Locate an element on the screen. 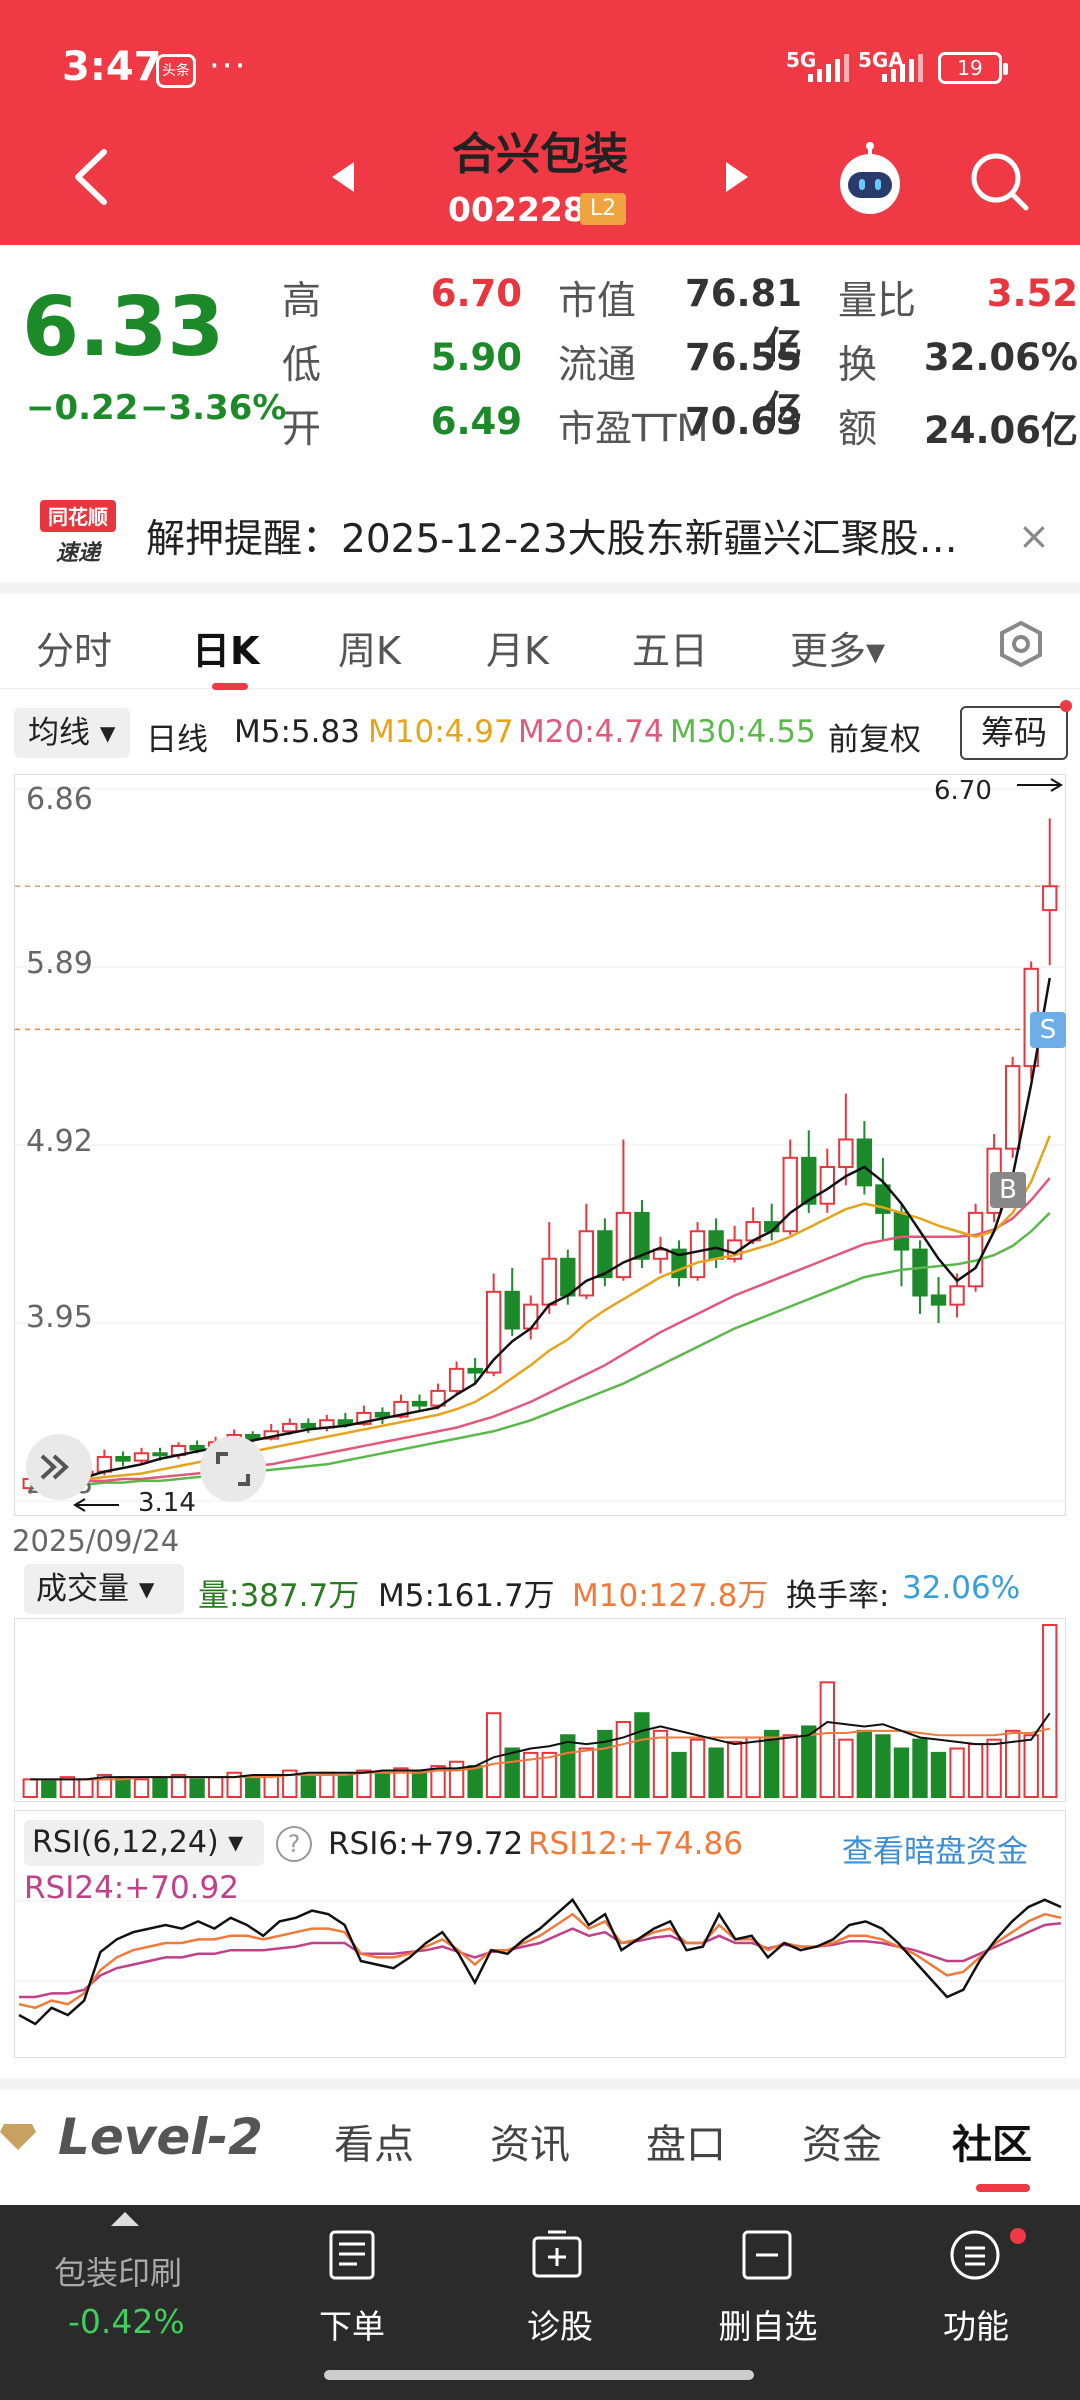 This screenshot has height=2400, width=1080. notice-bar is located at coordinates (540, 540).